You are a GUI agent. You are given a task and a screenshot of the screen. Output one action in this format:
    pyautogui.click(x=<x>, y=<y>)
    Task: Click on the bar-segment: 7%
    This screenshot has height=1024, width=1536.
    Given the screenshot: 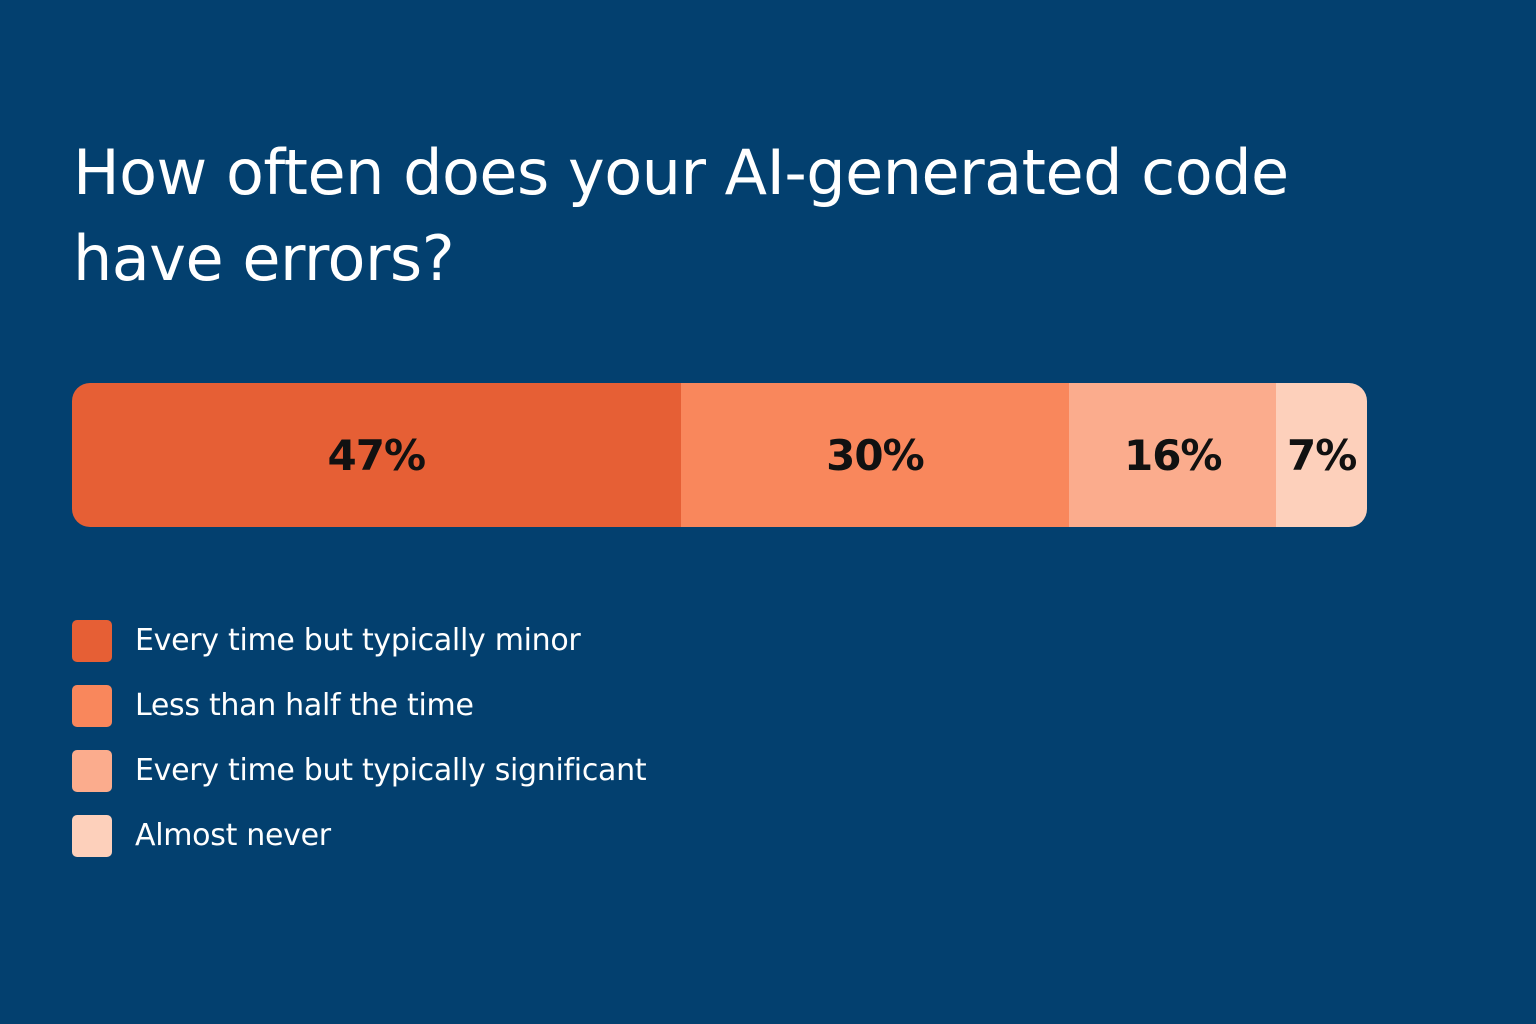 What is the action you would take?
    pyautogui.click(x=1321, y=455)
    